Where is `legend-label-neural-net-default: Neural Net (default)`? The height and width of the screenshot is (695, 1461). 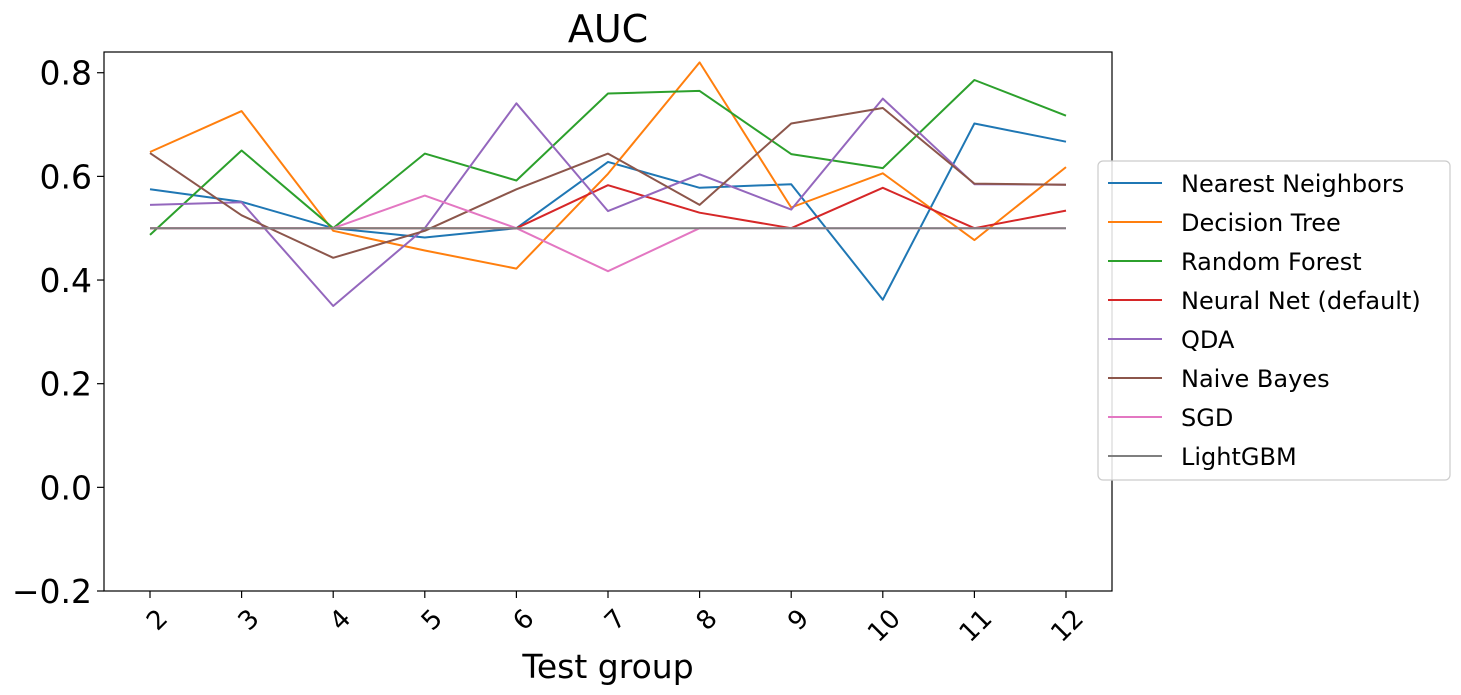 legend-label-neural-net-default: Neural Net (default) is located at coordinates (1301, 301).